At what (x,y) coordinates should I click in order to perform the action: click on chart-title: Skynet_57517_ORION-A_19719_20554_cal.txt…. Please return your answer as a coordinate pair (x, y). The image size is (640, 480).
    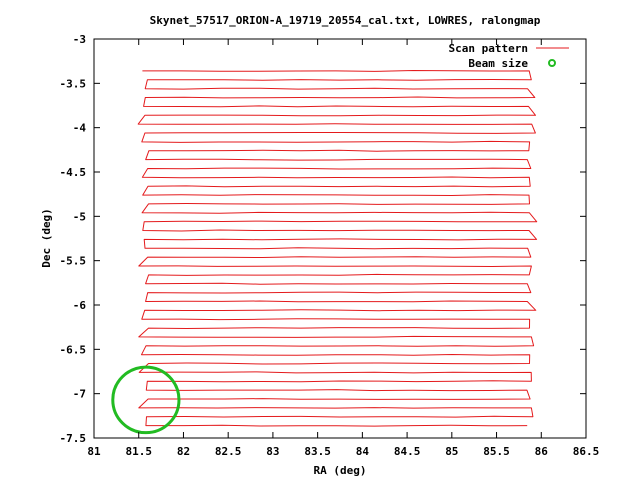
    Looking at the image, I should click on (345, 20).